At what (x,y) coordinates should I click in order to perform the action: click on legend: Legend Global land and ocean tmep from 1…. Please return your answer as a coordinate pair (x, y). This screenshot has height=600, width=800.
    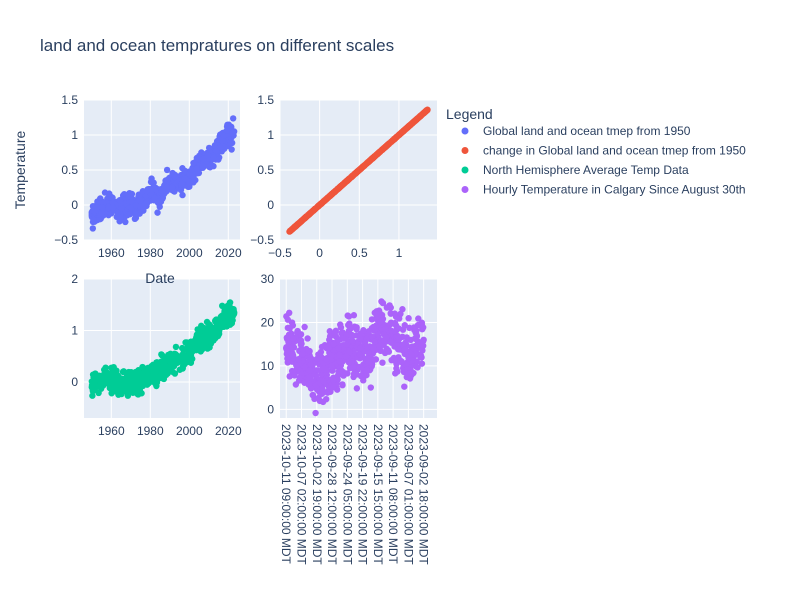
    Looking at the image, I should click on (596, 151).